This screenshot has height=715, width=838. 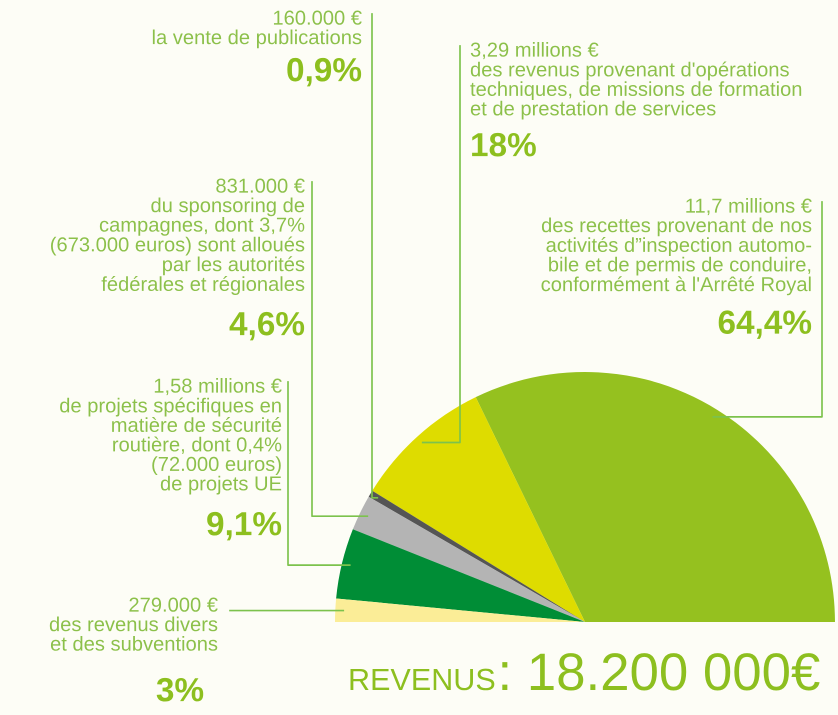 I want to click on slice-label: 160.000 € la vente de publications, so click(x=257, y=29).